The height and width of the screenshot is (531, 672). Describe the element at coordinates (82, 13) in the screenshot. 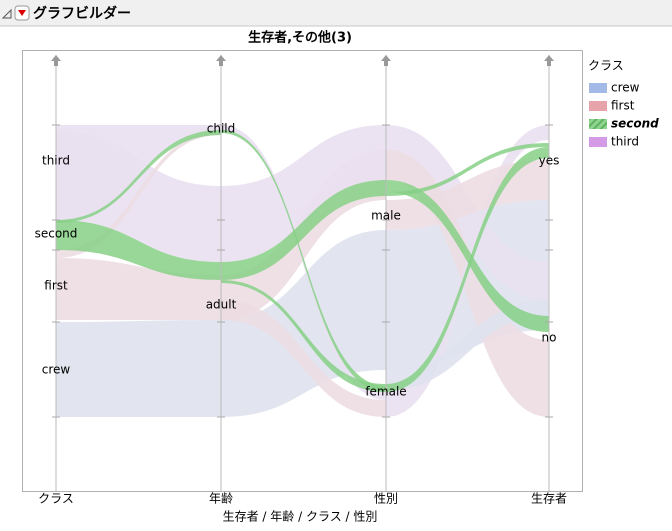

I see `header-title: グラフビルダー` at that location.